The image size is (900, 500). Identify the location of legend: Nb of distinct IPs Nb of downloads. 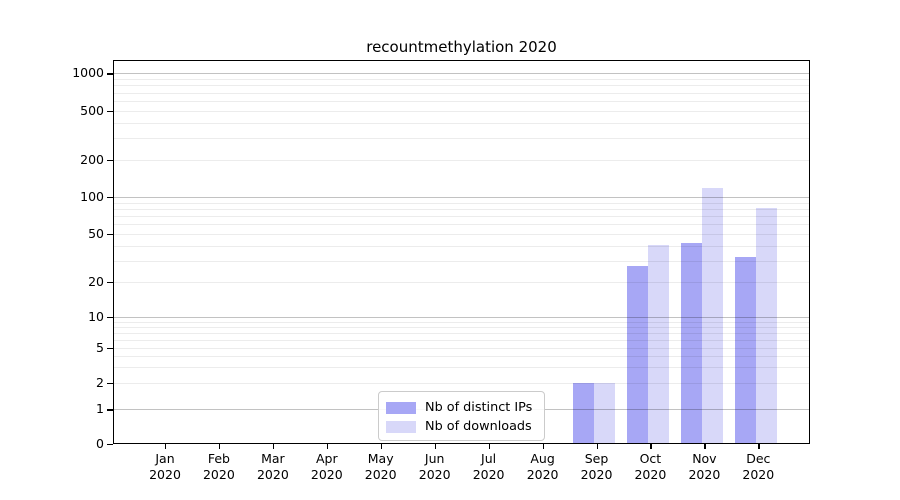
(461, 416).